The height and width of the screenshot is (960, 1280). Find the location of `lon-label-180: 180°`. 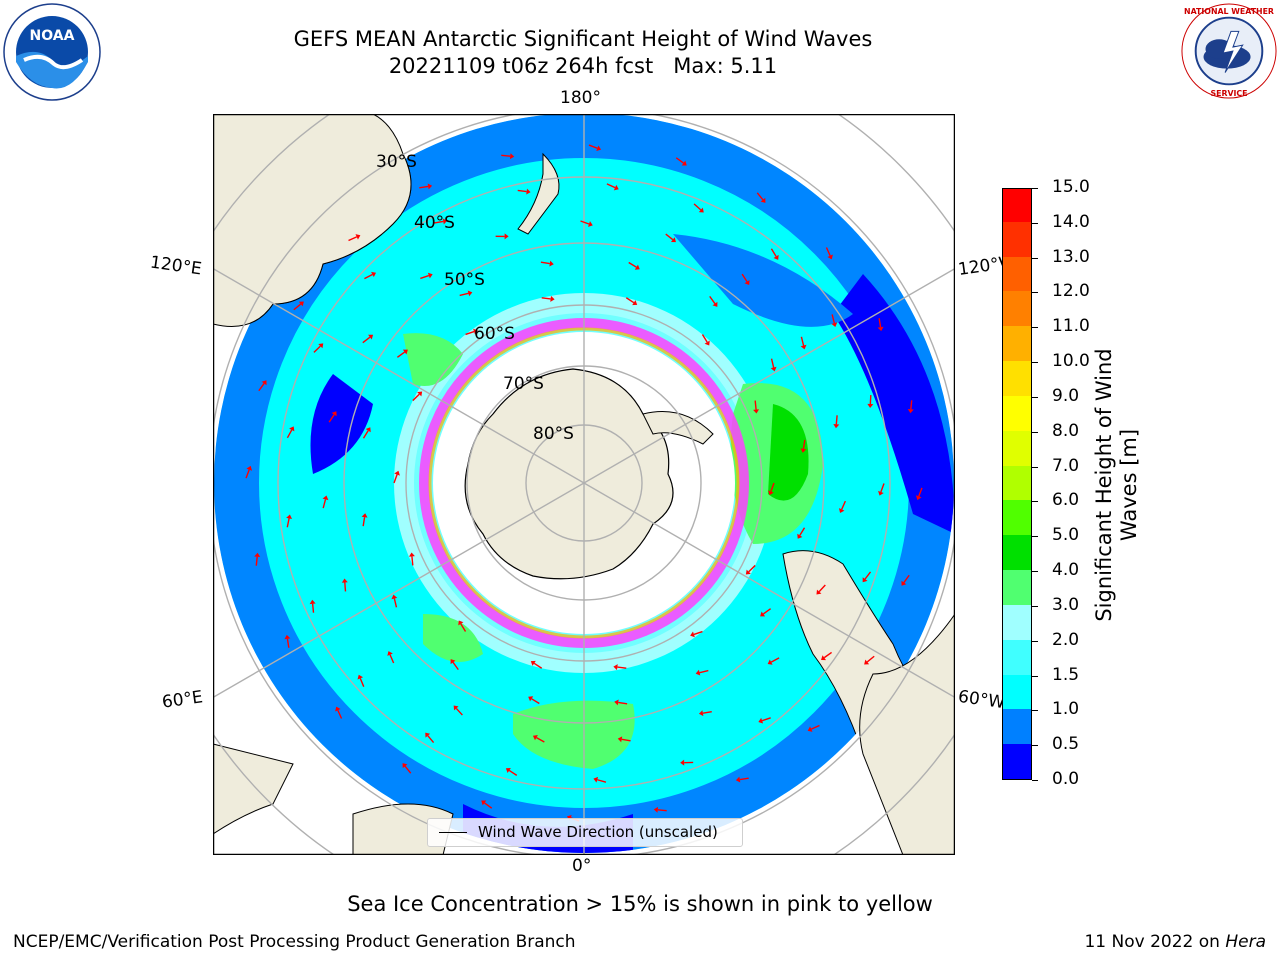

lon-label-180: 180° is located at coordinates (580, 98).